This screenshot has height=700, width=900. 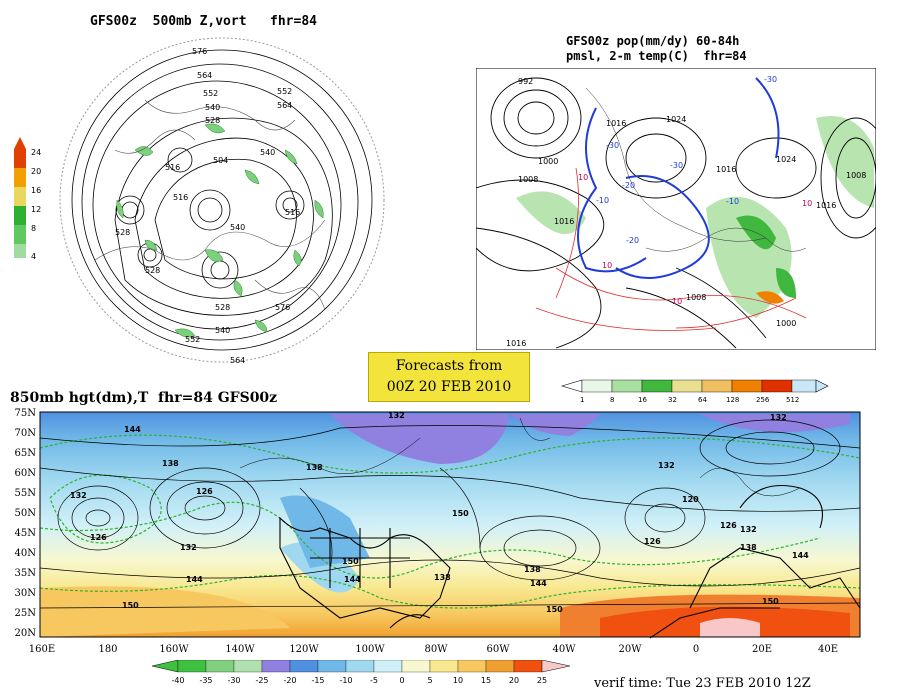 What do you see at coordinates (42, 649) in the screenshot?
I see `panel3-lon-label: 160E` at bounding box center [42, 649].